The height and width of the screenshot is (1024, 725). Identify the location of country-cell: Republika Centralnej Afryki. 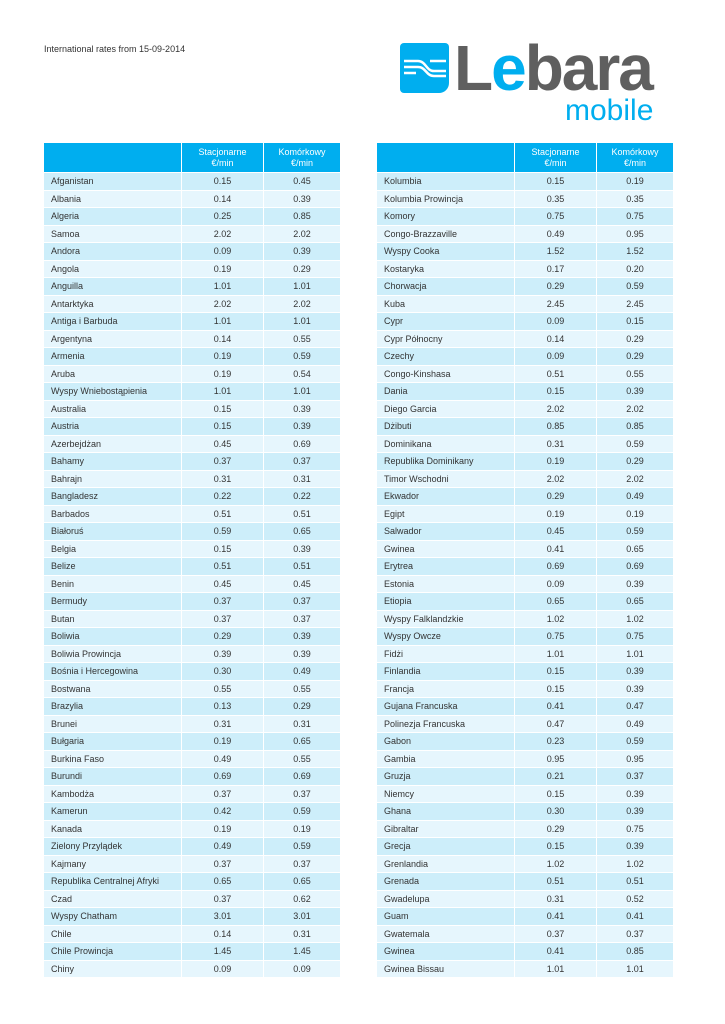
(113, 881).